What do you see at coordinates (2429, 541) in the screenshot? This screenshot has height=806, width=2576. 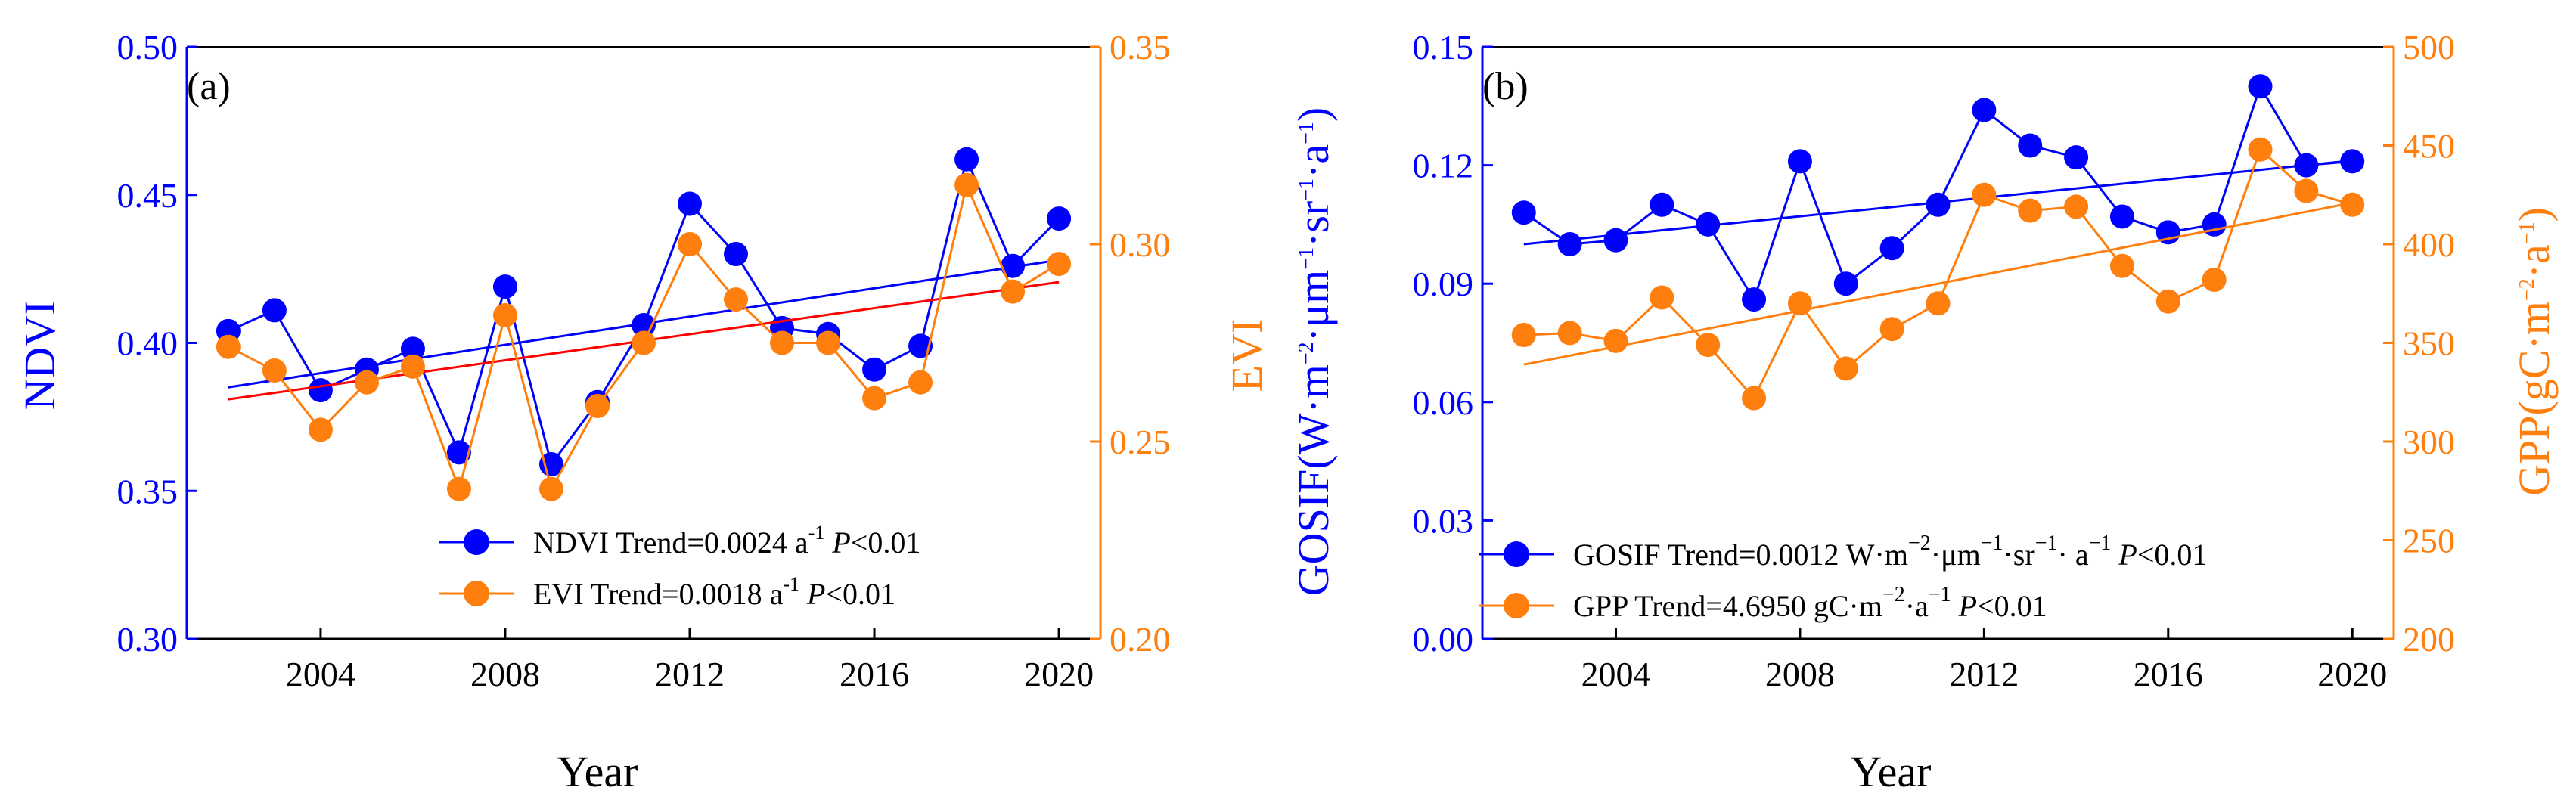 I see `right-tick-label: 250` at bounding box center [2429, 541].